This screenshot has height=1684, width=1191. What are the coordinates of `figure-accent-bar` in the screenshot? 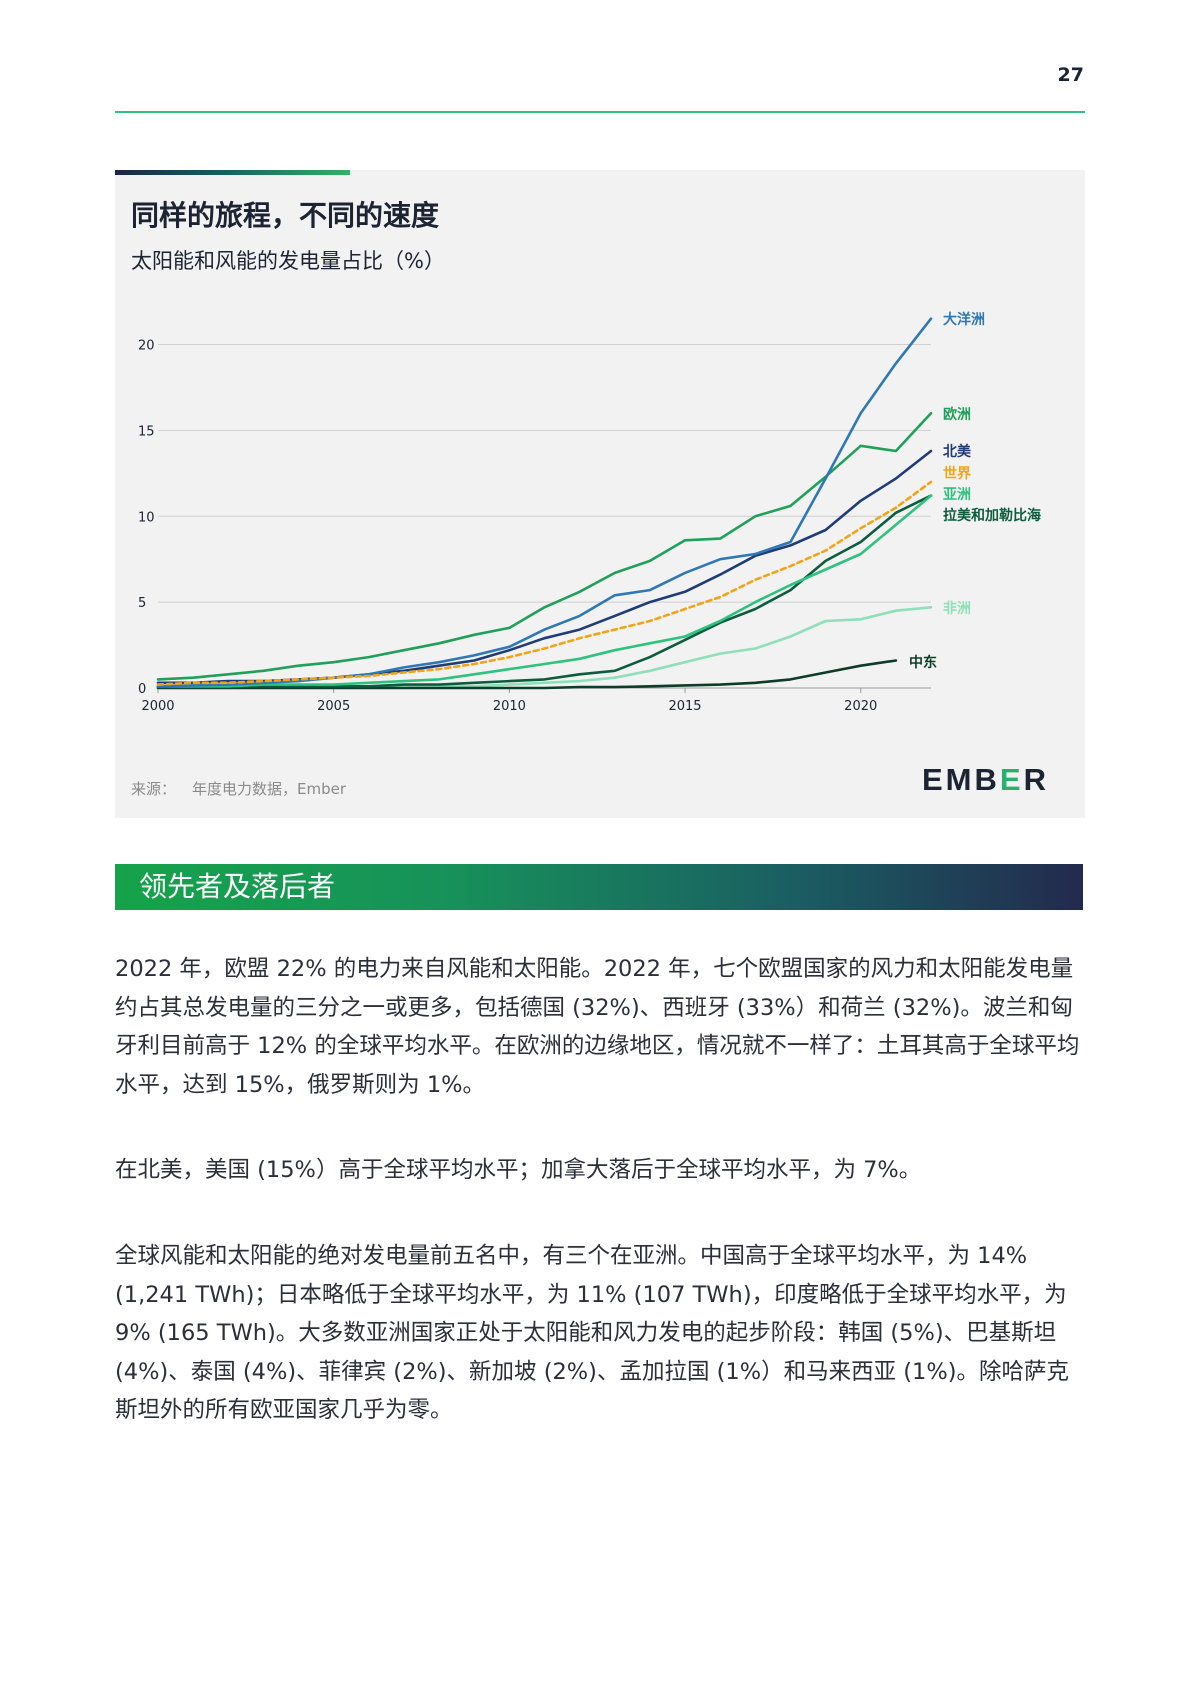 It's located at (232, 172).